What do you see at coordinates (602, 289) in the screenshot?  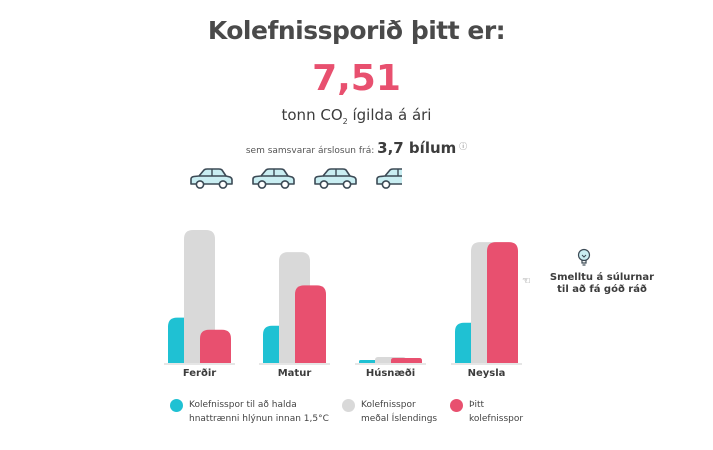 I see `tip-line-2: til að fá góð ráð` at bounding box center [602, 289].